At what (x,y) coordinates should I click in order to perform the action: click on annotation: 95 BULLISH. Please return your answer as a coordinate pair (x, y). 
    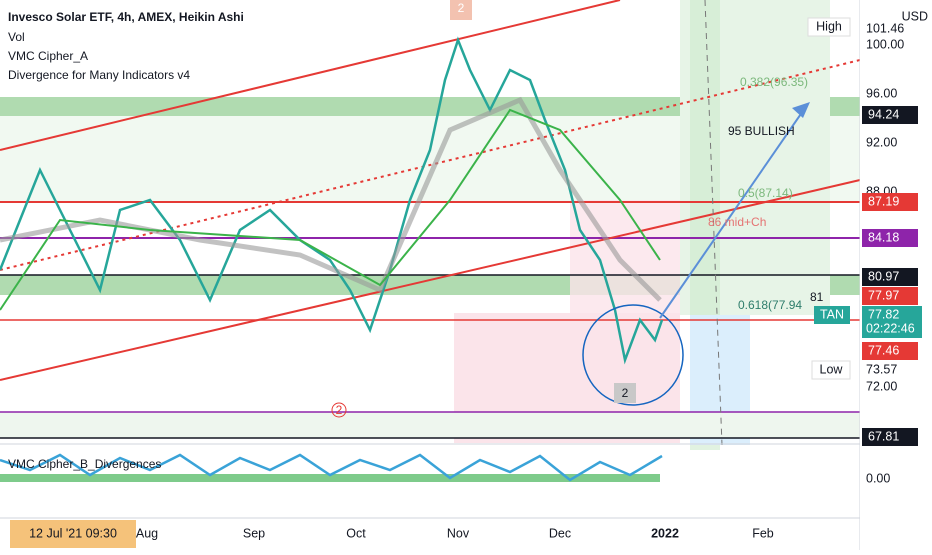
    Looking at the image, I should click on (761, 131).